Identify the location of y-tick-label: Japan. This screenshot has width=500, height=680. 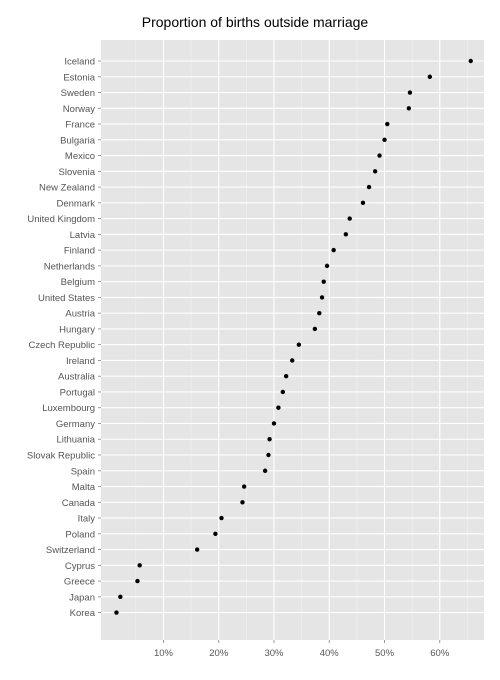
(82, 597).